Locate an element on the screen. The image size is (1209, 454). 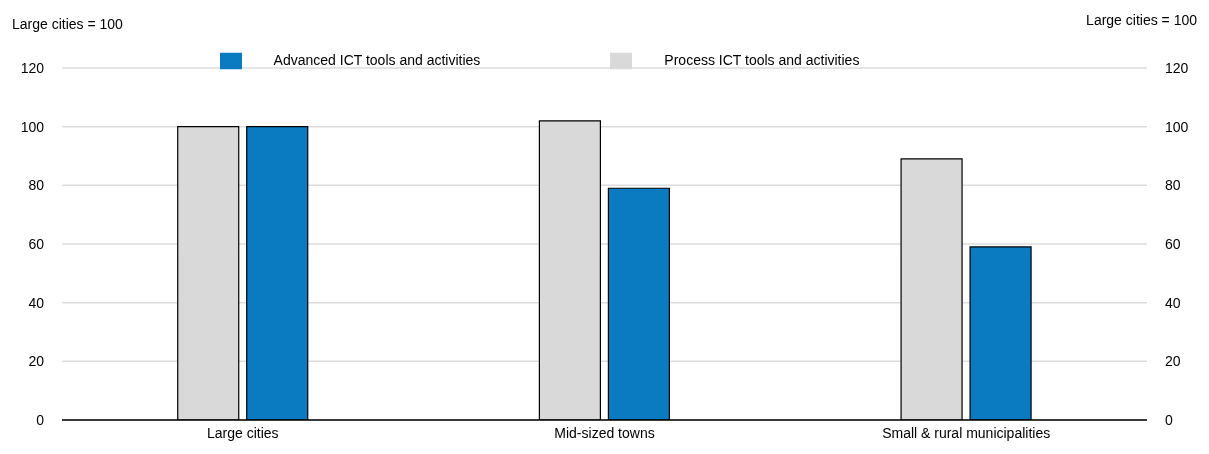
x-tick-label: Mid-sized towns is located at coordinates (604, 432).